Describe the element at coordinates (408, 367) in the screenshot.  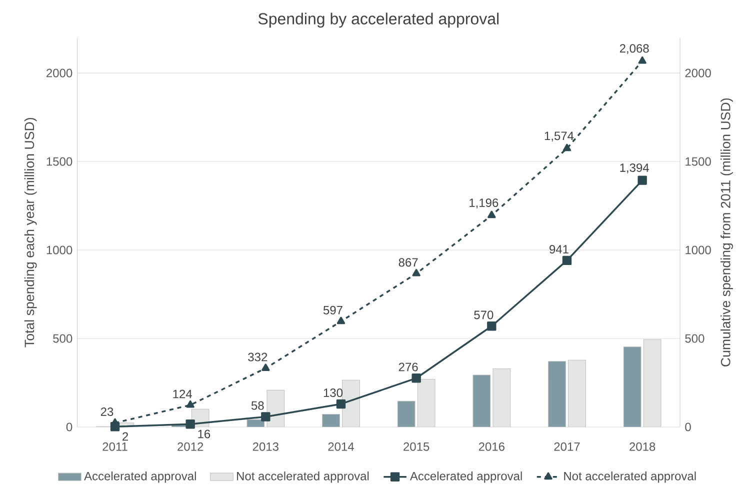
I see `data-label: 276` at that location.